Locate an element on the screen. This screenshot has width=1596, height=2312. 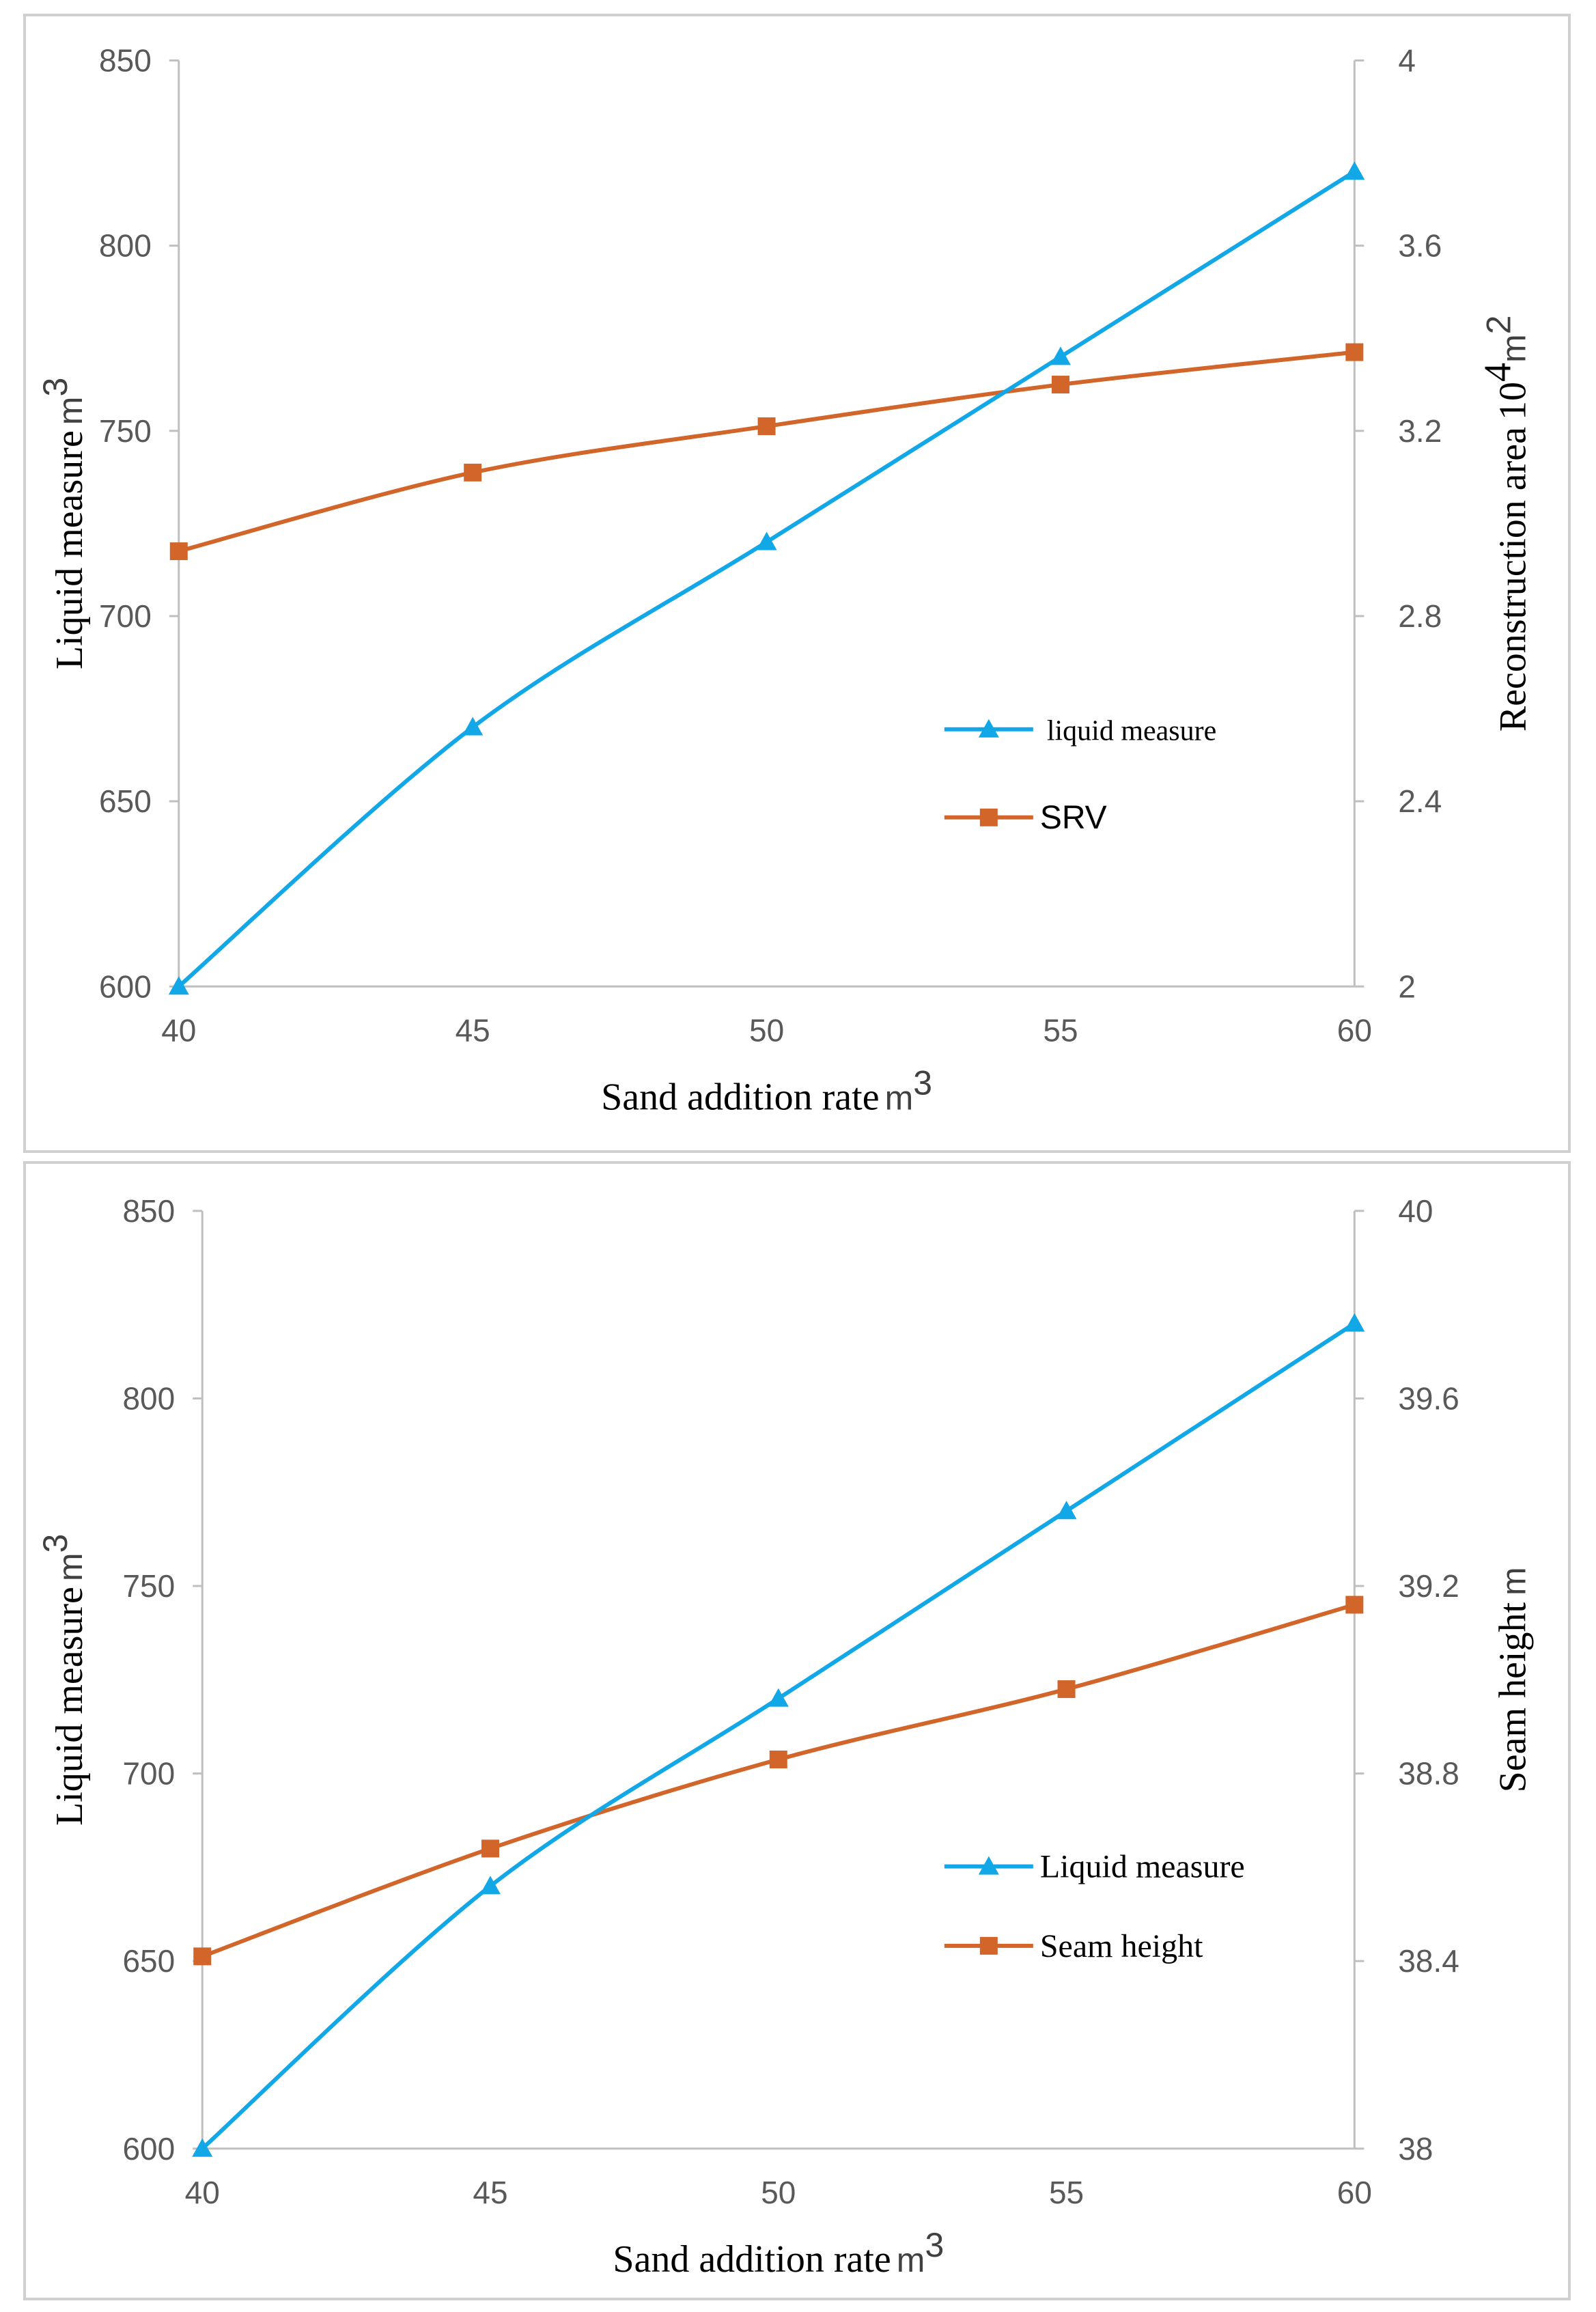
legend-srv-marker is located at coordinates (988, 817).